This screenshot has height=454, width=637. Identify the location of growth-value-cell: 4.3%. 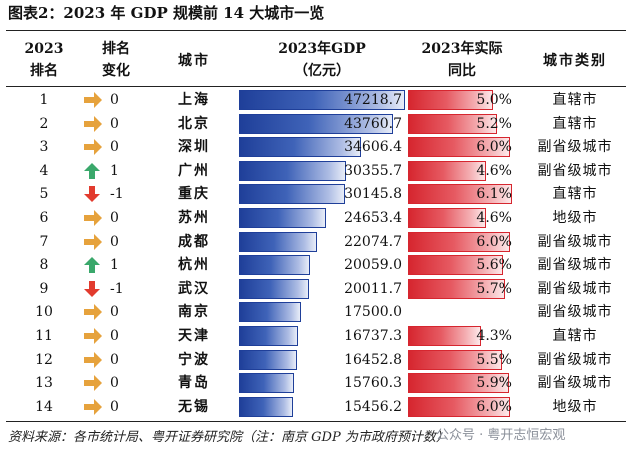
(494, 336).